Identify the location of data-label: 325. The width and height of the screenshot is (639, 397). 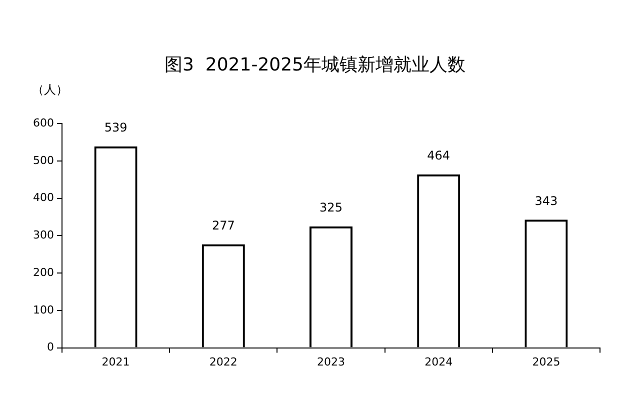
(331, 207).